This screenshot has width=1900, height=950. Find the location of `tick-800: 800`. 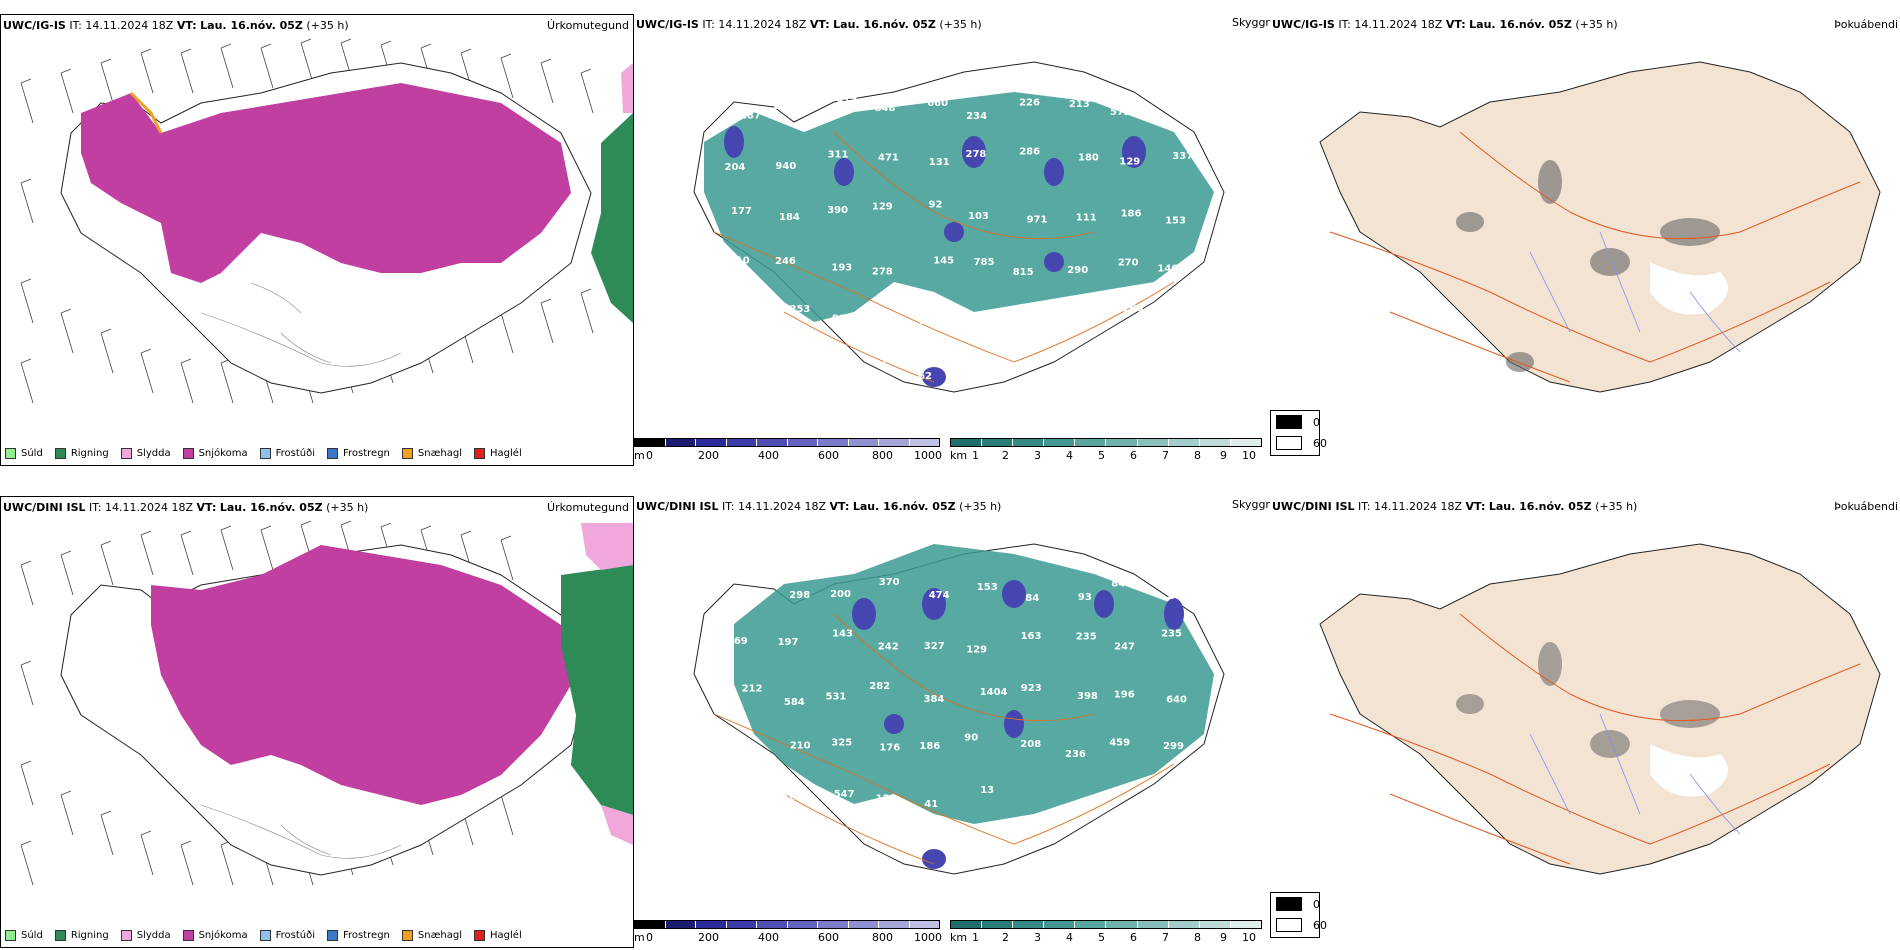

tick-800: 800 is located at coordinates (882, 455).